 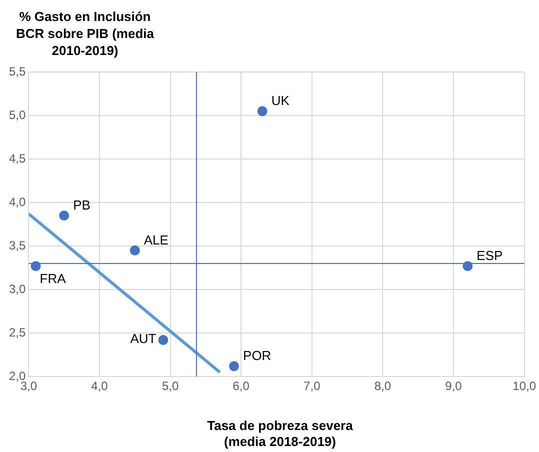 I want to click on annotation: AUT, so click(x=143, y=338).